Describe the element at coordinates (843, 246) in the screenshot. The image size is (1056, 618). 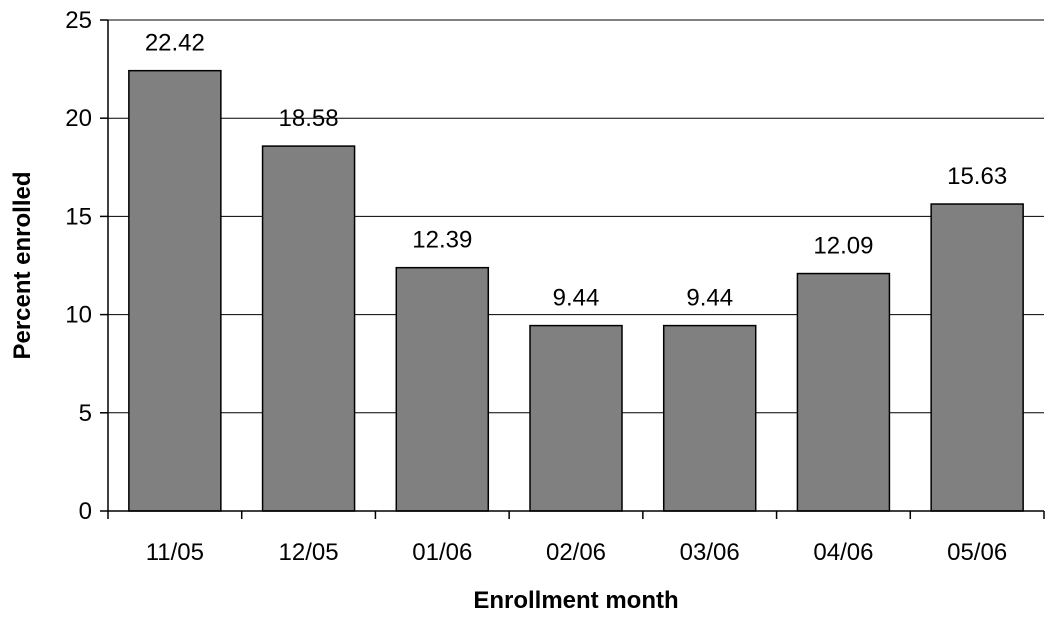
I see `data-label: 12.09` at that location.